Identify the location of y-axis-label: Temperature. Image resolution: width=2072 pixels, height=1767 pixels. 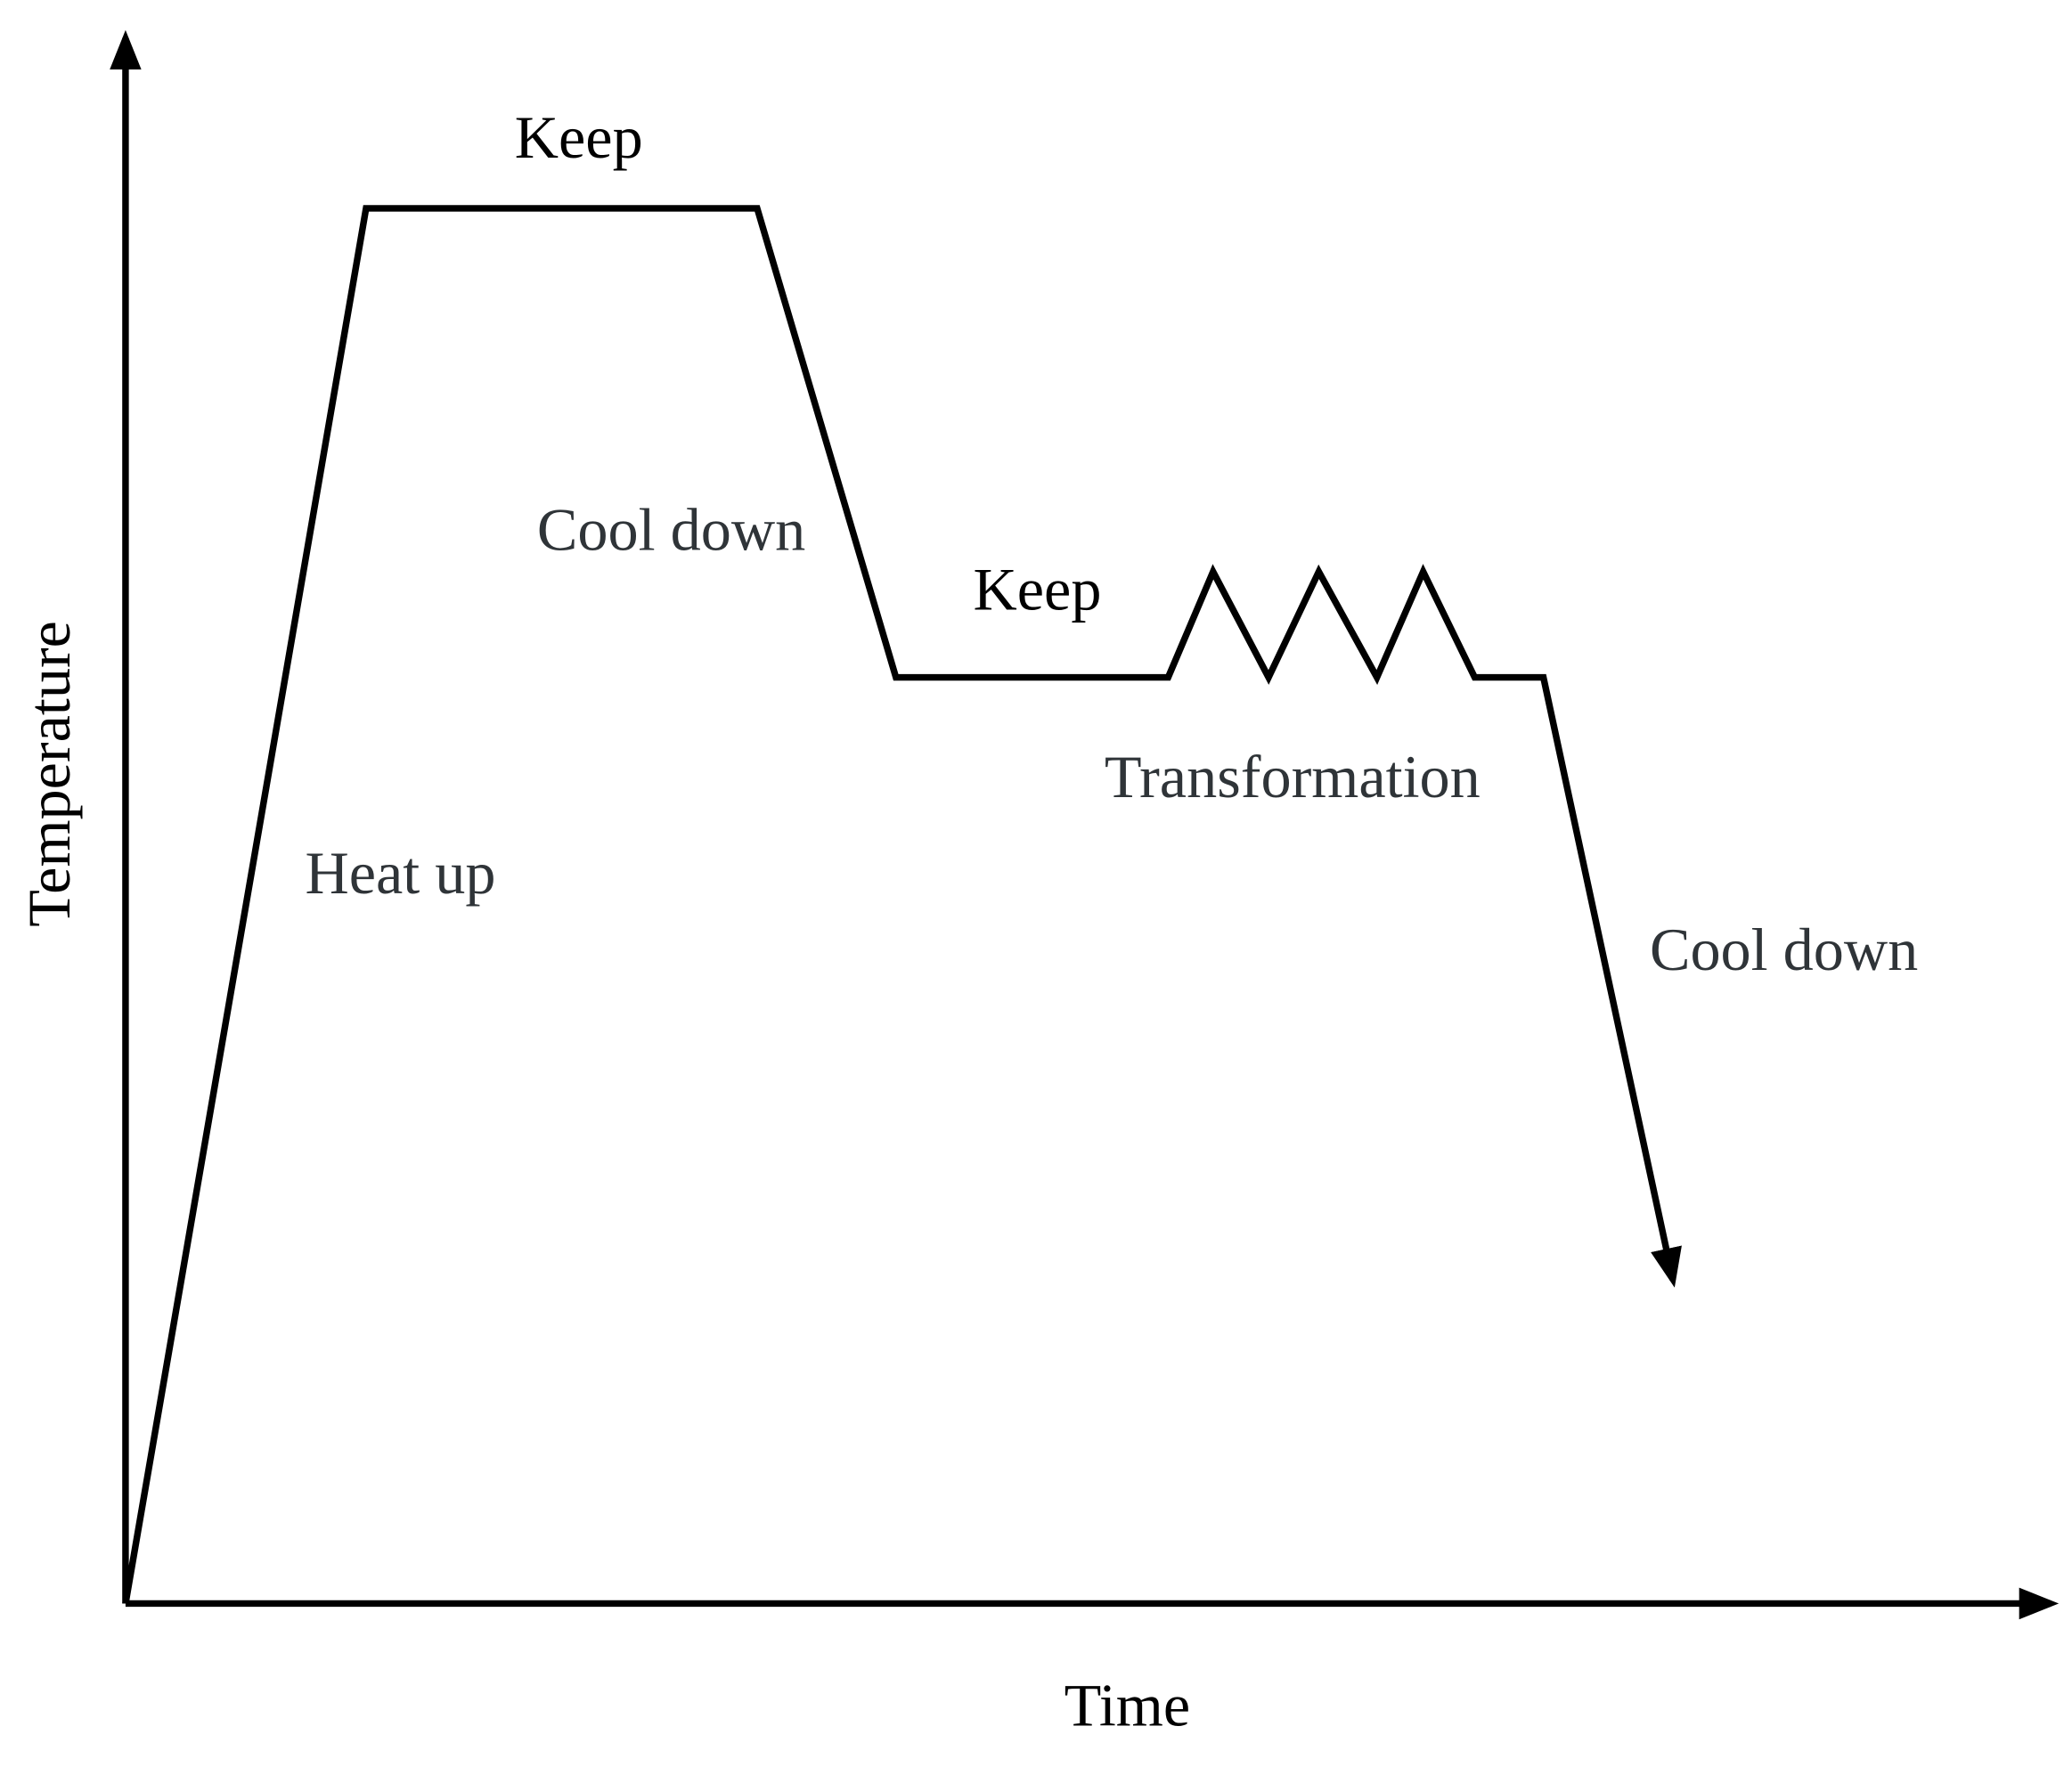
(49, 774).